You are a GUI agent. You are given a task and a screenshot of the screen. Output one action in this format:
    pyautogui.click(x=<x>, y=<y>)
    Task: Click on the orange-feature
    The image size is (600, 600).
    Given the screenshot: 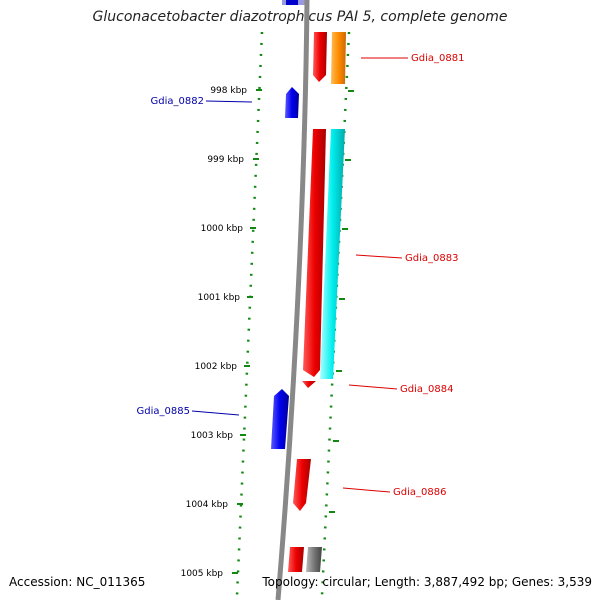 What is the action you would take?
    pyautogui.click(x=338, y=58)
    